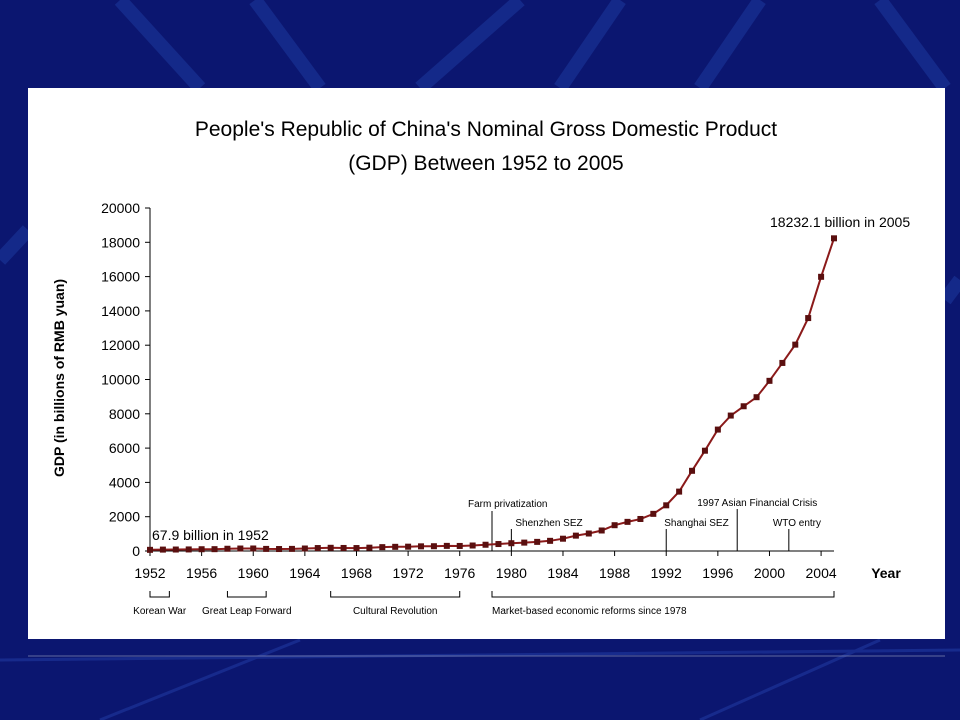 This screenshot has width=960, height=720. What do you see at coordinates (511, 573) in the screenshot?
I see `x-tick-label: 1980` at bounding box center [511, 573].